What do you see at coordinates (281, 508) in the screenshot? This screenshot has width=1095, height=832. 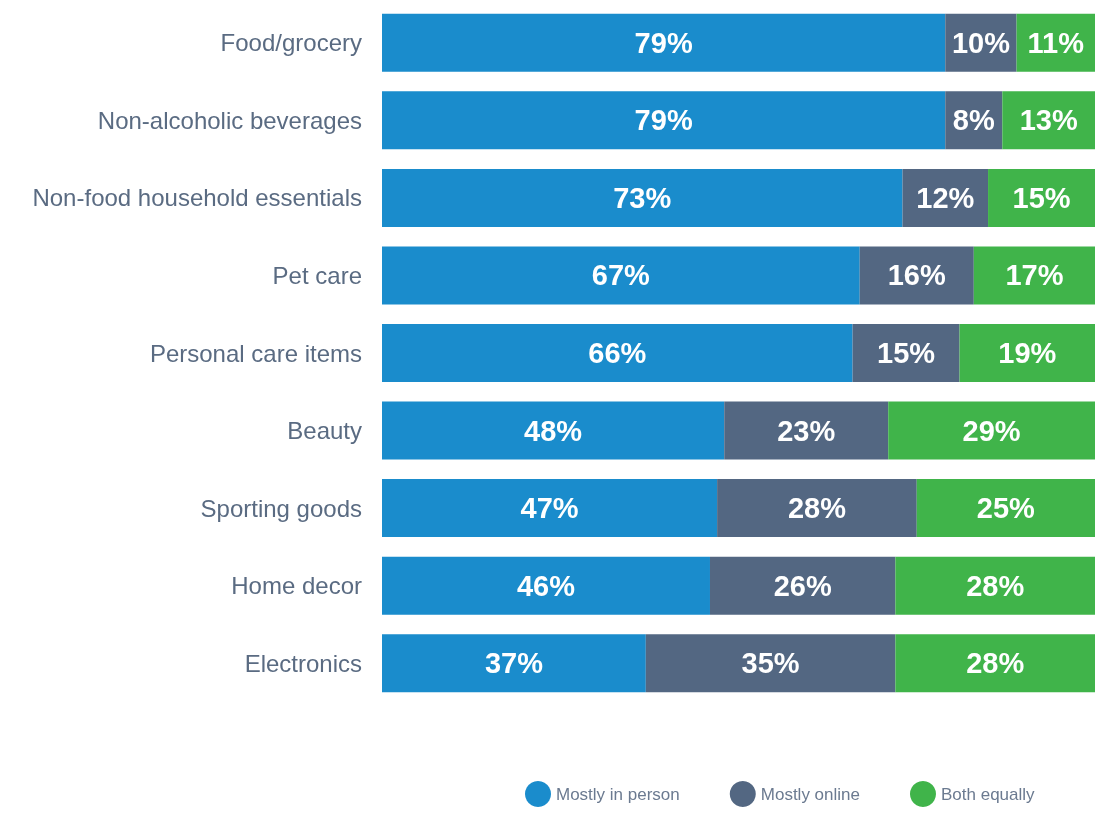 I see `y-tick-label: Sporting goods` at bounding box center [281, 508].